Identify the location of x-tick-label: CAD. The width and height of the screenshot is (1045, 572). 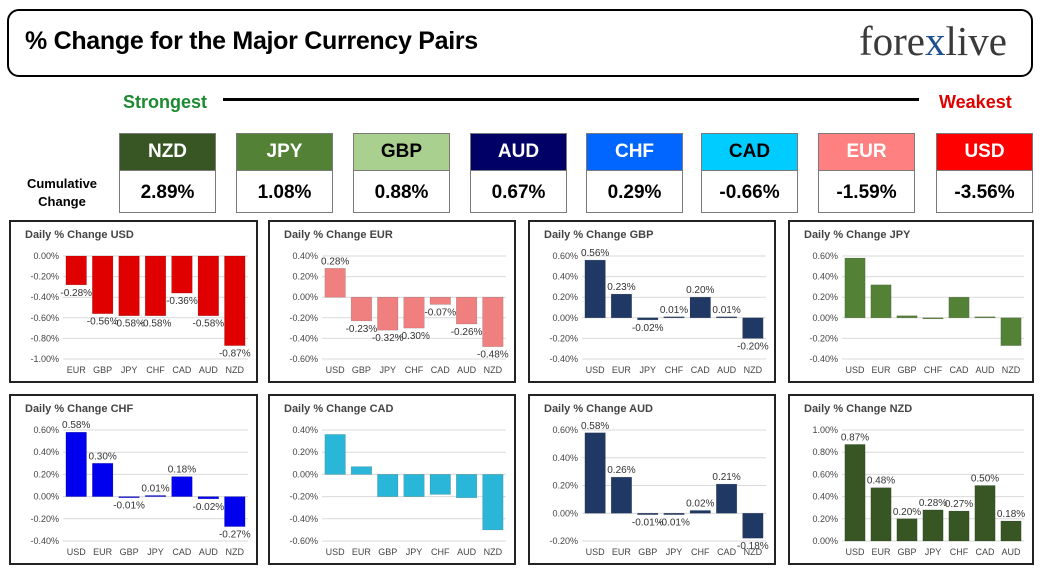
(441, 370).